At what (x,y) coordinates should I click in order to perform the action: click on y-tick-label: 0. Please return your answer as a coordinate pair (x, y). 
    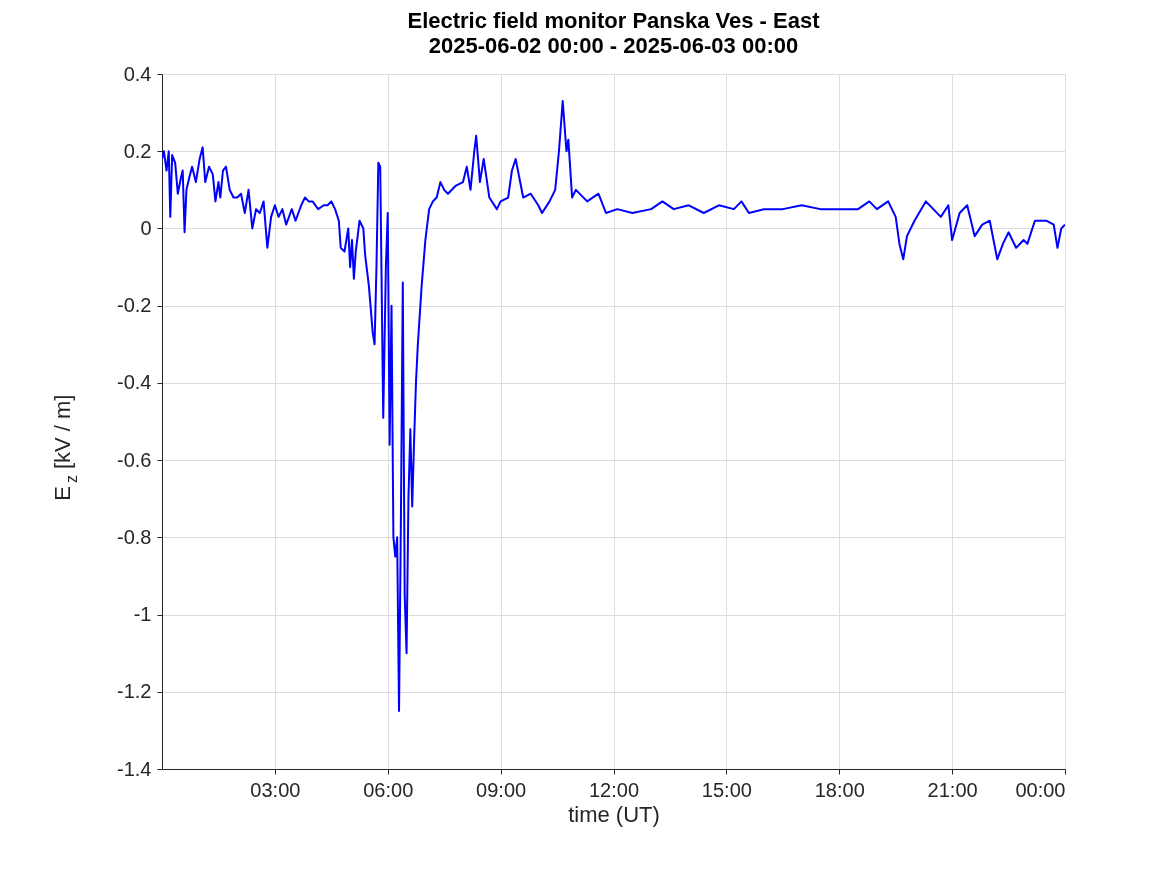
    Looking at the image, I should click on (146, 227).